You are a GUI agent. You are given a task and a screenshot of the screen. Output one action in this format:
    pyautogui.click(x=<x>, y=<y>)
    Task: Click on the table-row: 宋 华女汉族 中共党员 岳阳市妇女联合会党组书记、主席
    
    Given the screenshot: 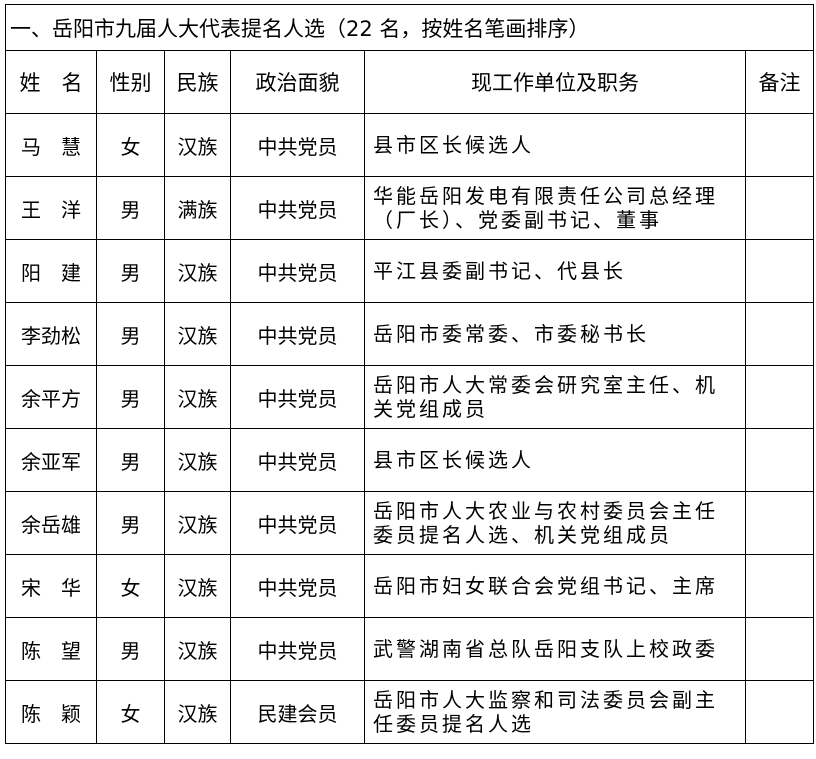 What is the action you would take?
    pyautogui.click(x=410, y=586)
    